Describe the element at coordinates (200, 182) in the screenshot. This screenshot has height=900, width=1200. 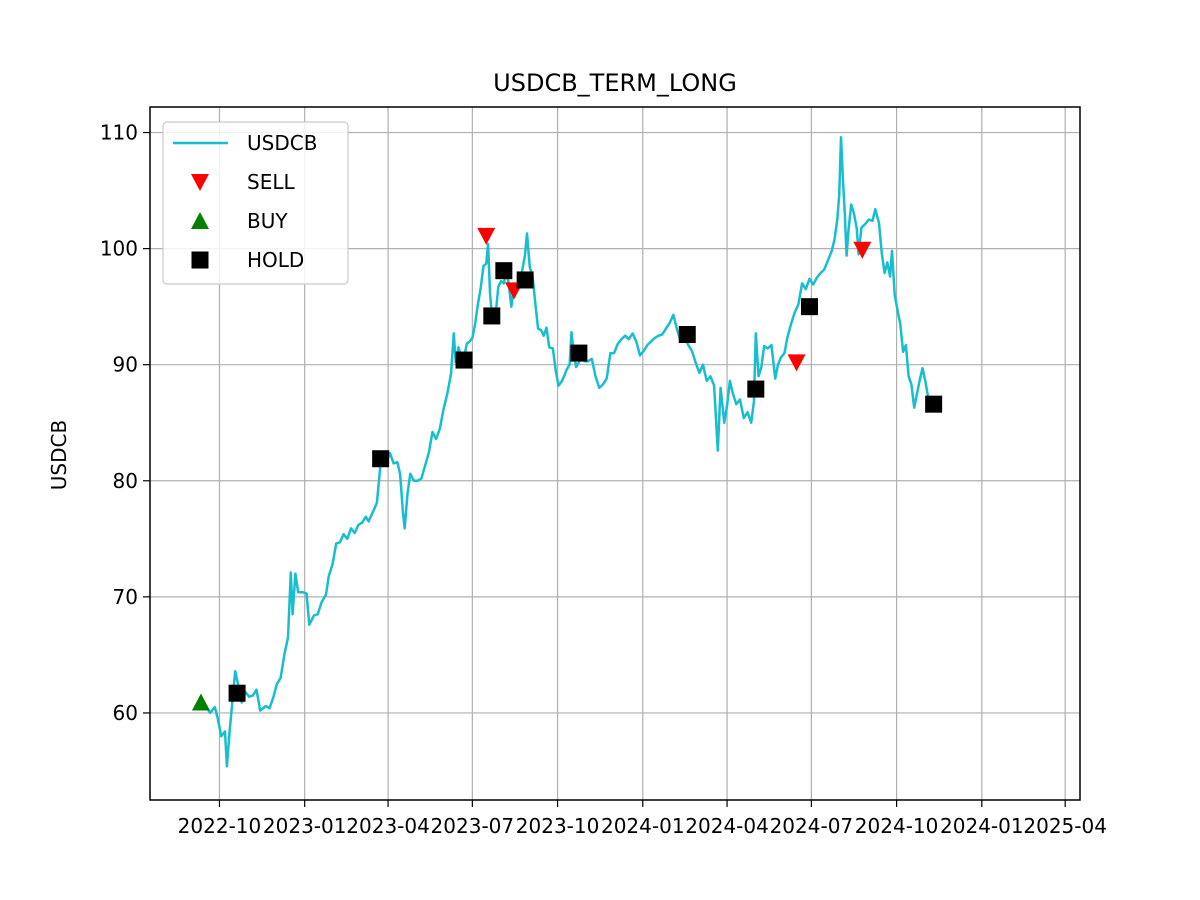
I see `legend-sell-swatch` at that location.